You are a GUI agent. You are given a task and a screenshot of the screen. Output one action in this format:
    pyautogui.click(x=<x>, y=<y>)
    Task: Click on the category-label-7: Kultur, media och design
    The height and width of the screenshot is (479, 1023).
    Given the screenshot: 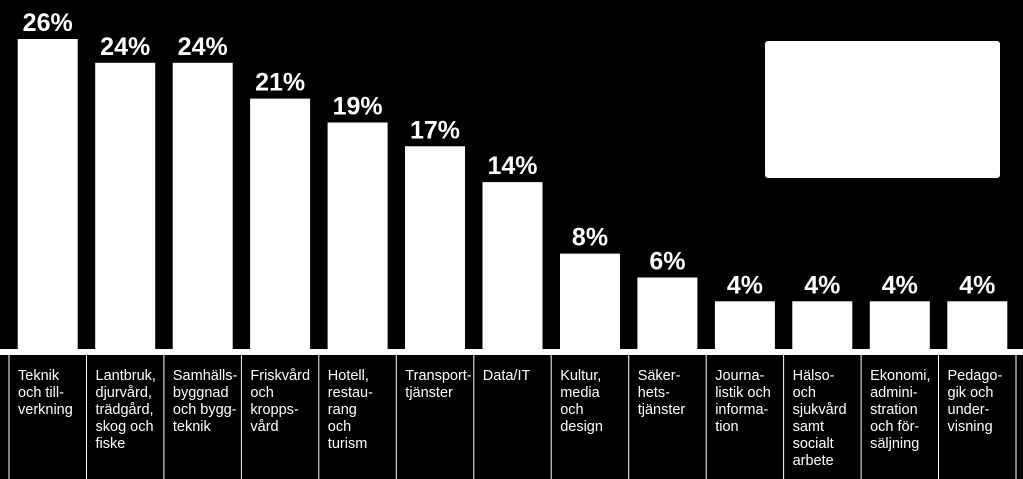 What is the action you would take?
    pyautogui.click(x=581, y=401)
    